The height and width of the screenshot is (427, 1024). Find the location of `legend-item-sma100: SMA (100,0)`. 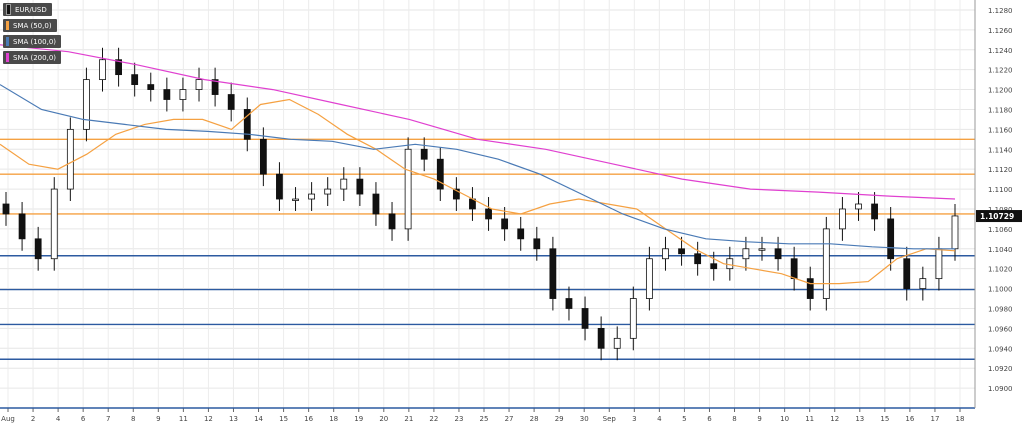

legend-item-sma100: SMA (100,0) is located at coordinates (32, 41).